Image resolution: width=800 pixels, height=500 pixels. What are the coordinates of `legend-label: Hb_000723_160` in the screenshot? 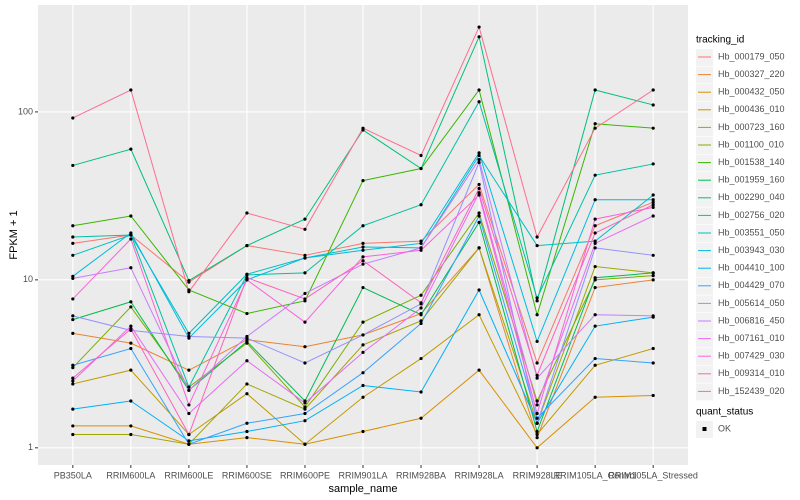 It's located at (751, 127).